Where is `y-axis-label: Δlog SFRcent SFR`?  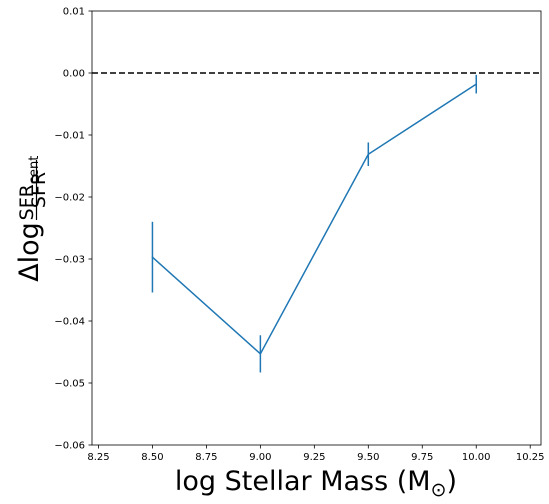 y-axis-label: Δlog SFRcent SFR is located at coordinates (32, 219).